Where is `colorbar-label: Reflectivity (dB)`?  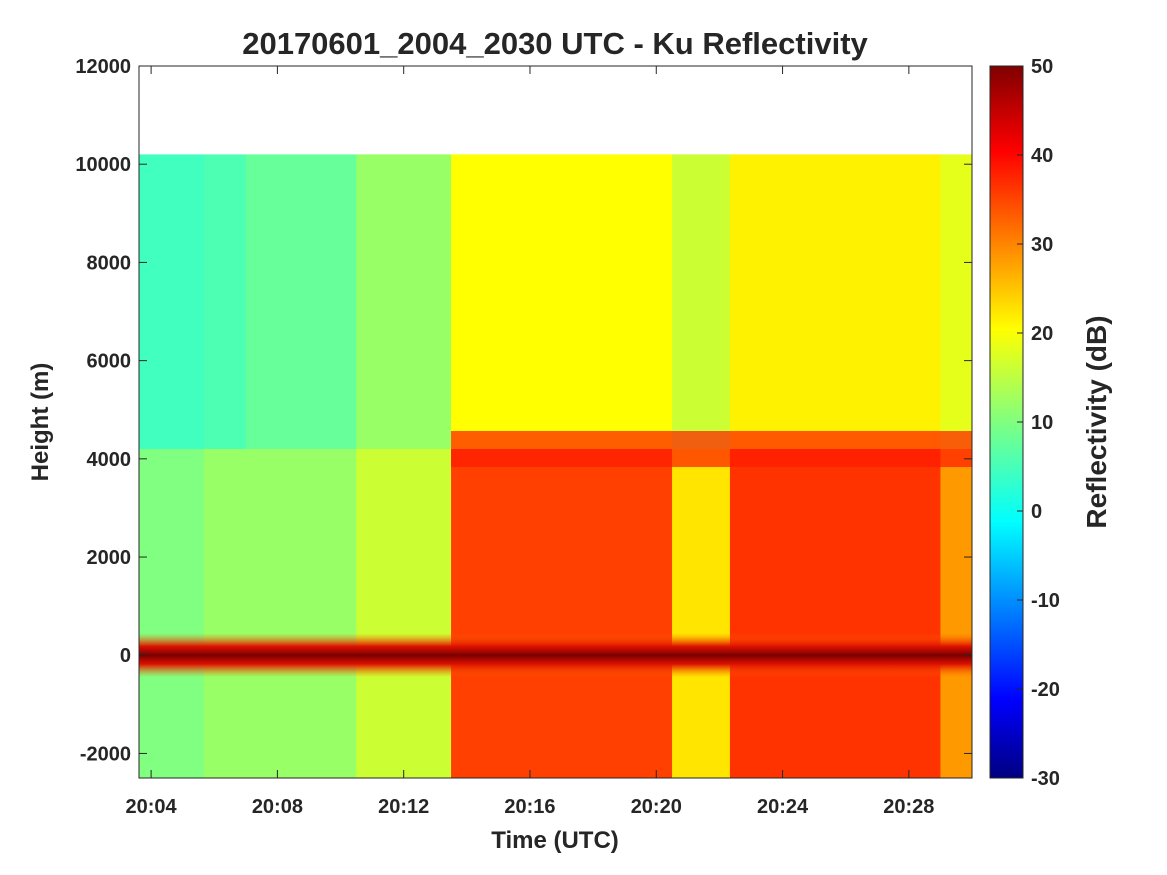 colorbar-label: Reflectivity (dB) is located at coordinates (1096, 421).